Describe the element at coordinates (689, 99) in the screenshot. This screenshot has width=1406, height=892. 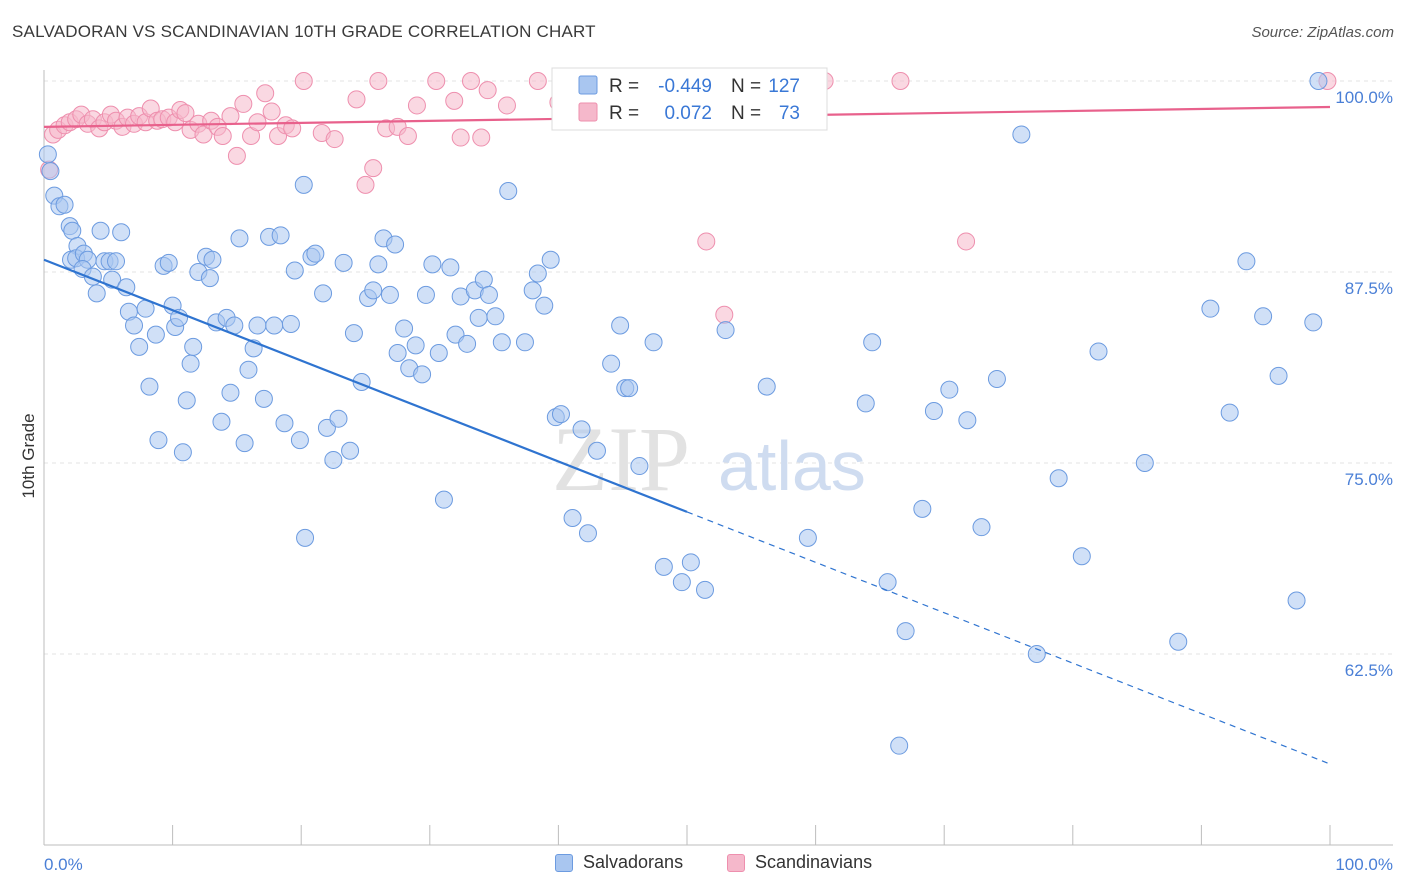
I see `top-legend: R = -0.449 N = 127 R = 0.072 N = 73` at that location.